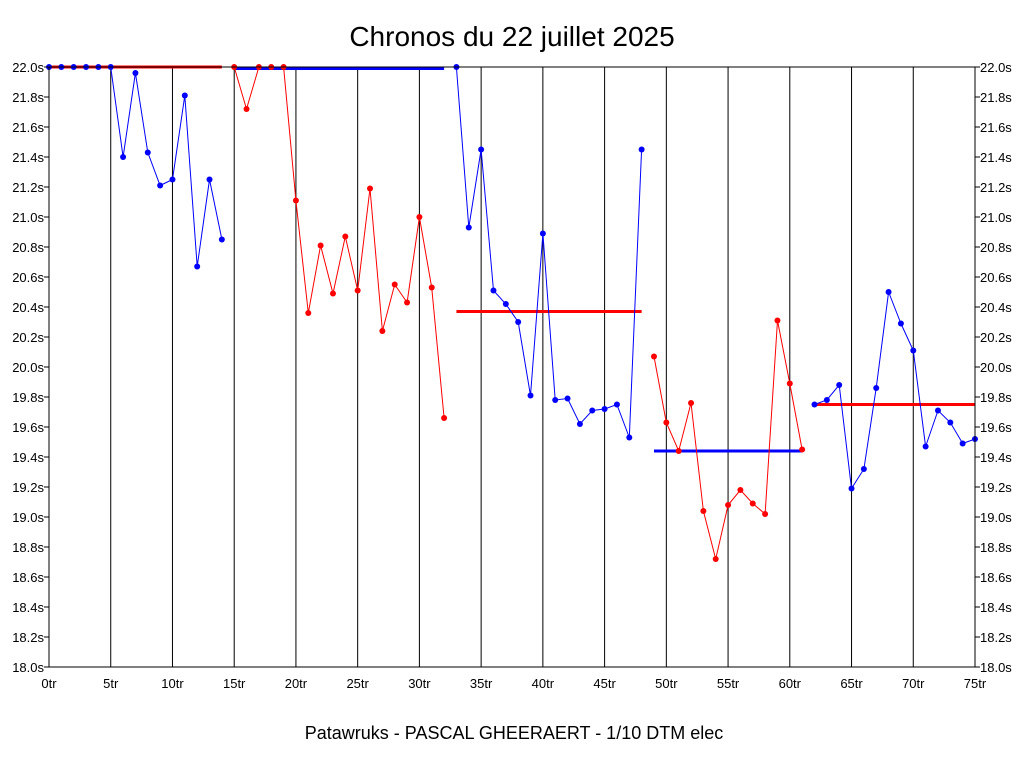  What do you see at coordinates (996, 487) in the screenshot?
I see `y-tick-label-right: 19.2s` at bounding box center [996, 487].